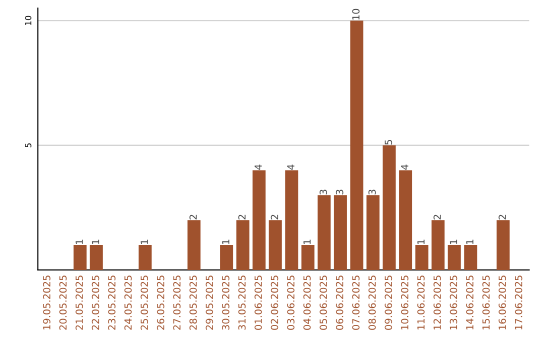  Describe the element at coordinates (470, 303) in the screenshot. I see `x-tick-label: 14.06.2025` at that location.